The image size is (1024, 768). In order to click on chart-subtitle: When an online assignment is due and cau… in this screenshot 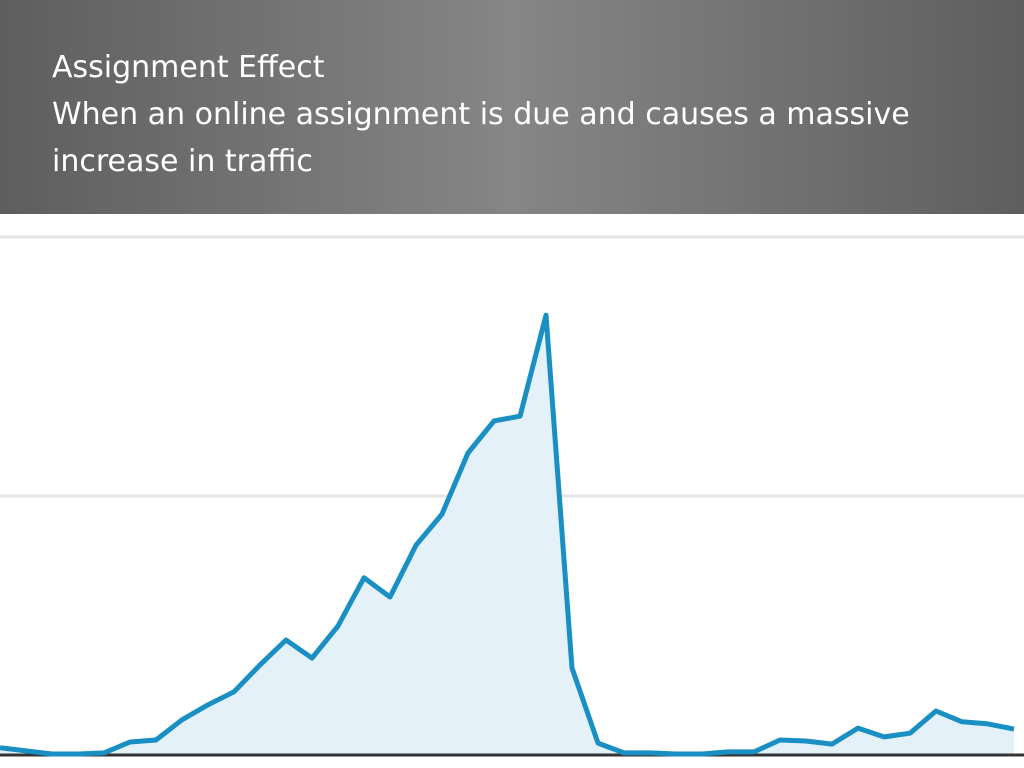, I will do `click(481, 138)`.